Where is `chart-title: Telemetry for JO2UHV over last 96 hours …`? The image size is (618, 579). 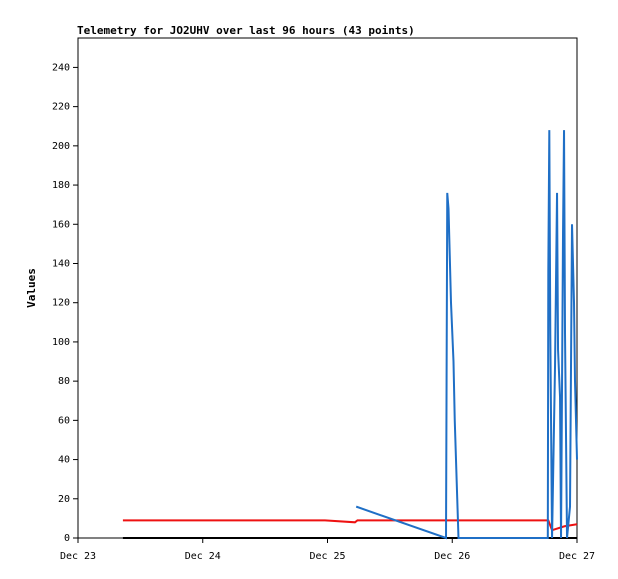 chart-title: Telemetry for JO2UHV over last 96 hours … is located at coordinates (246, 30).